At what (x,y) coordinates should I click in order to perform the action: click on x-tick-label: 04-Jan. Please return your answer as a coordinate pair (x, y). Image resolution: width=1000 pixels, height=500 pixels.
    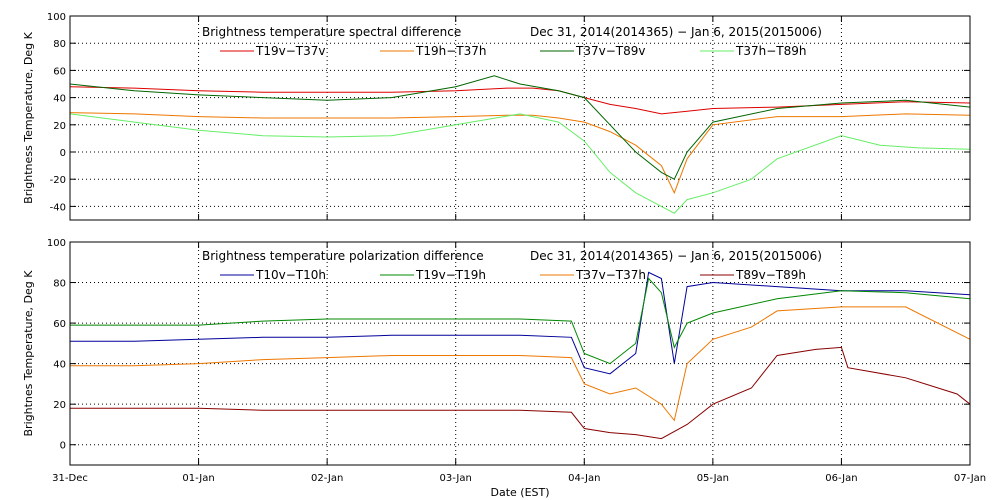
    Looking at the image, I should click on (584, 478).